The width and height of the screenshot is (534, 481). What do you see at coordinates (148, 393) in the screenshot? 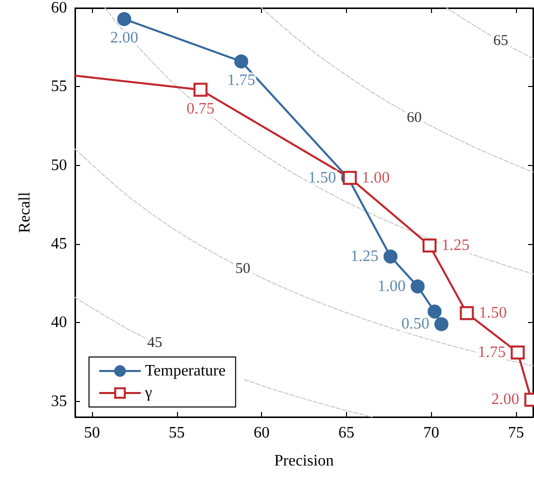
I see `legend-label: γ` at bounding box center [148, 393].